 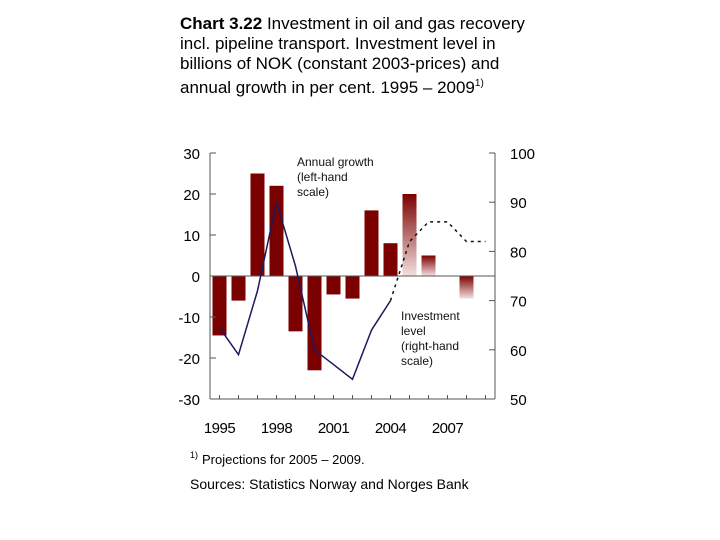 What do you see at coordinates (448, 428) in the screenshot?
I see `x-tick-label: 2007` at bounding box center [448, 428].